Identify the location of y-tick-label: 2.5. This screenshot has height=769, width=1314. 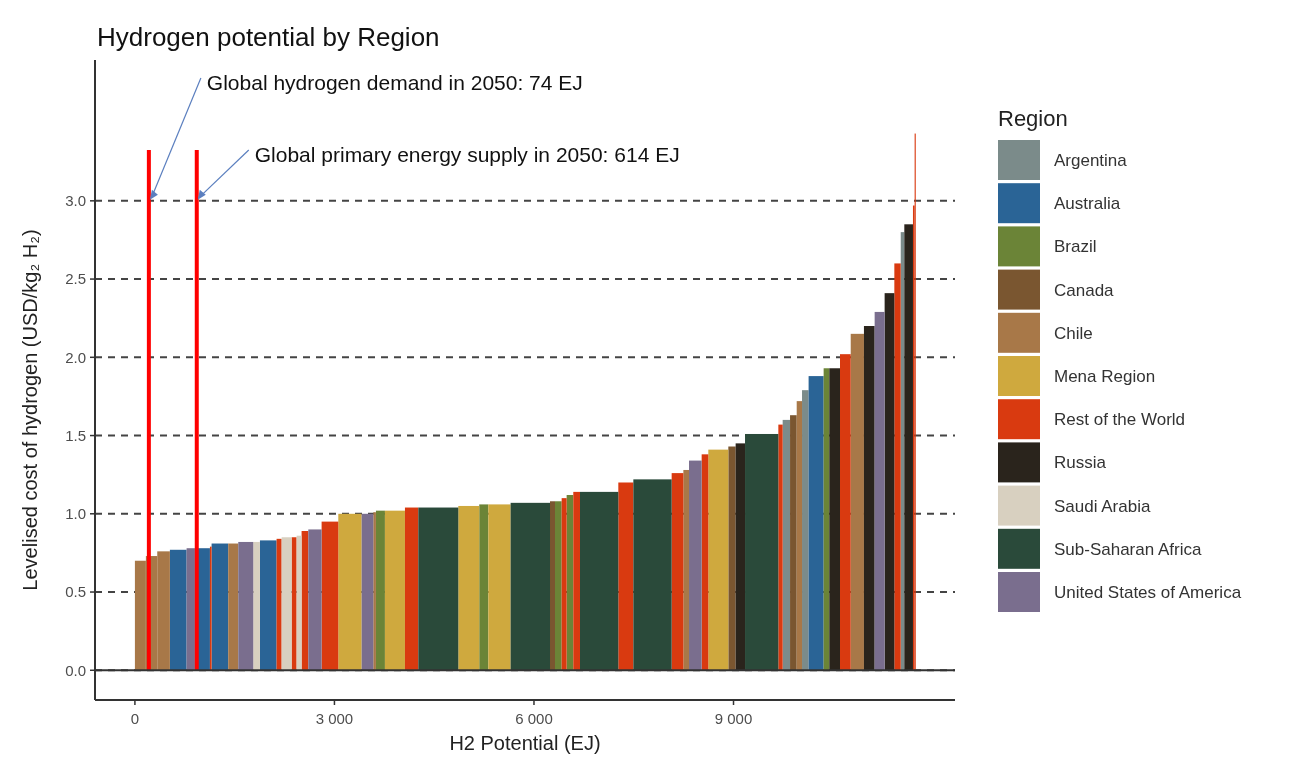
(75, 279).